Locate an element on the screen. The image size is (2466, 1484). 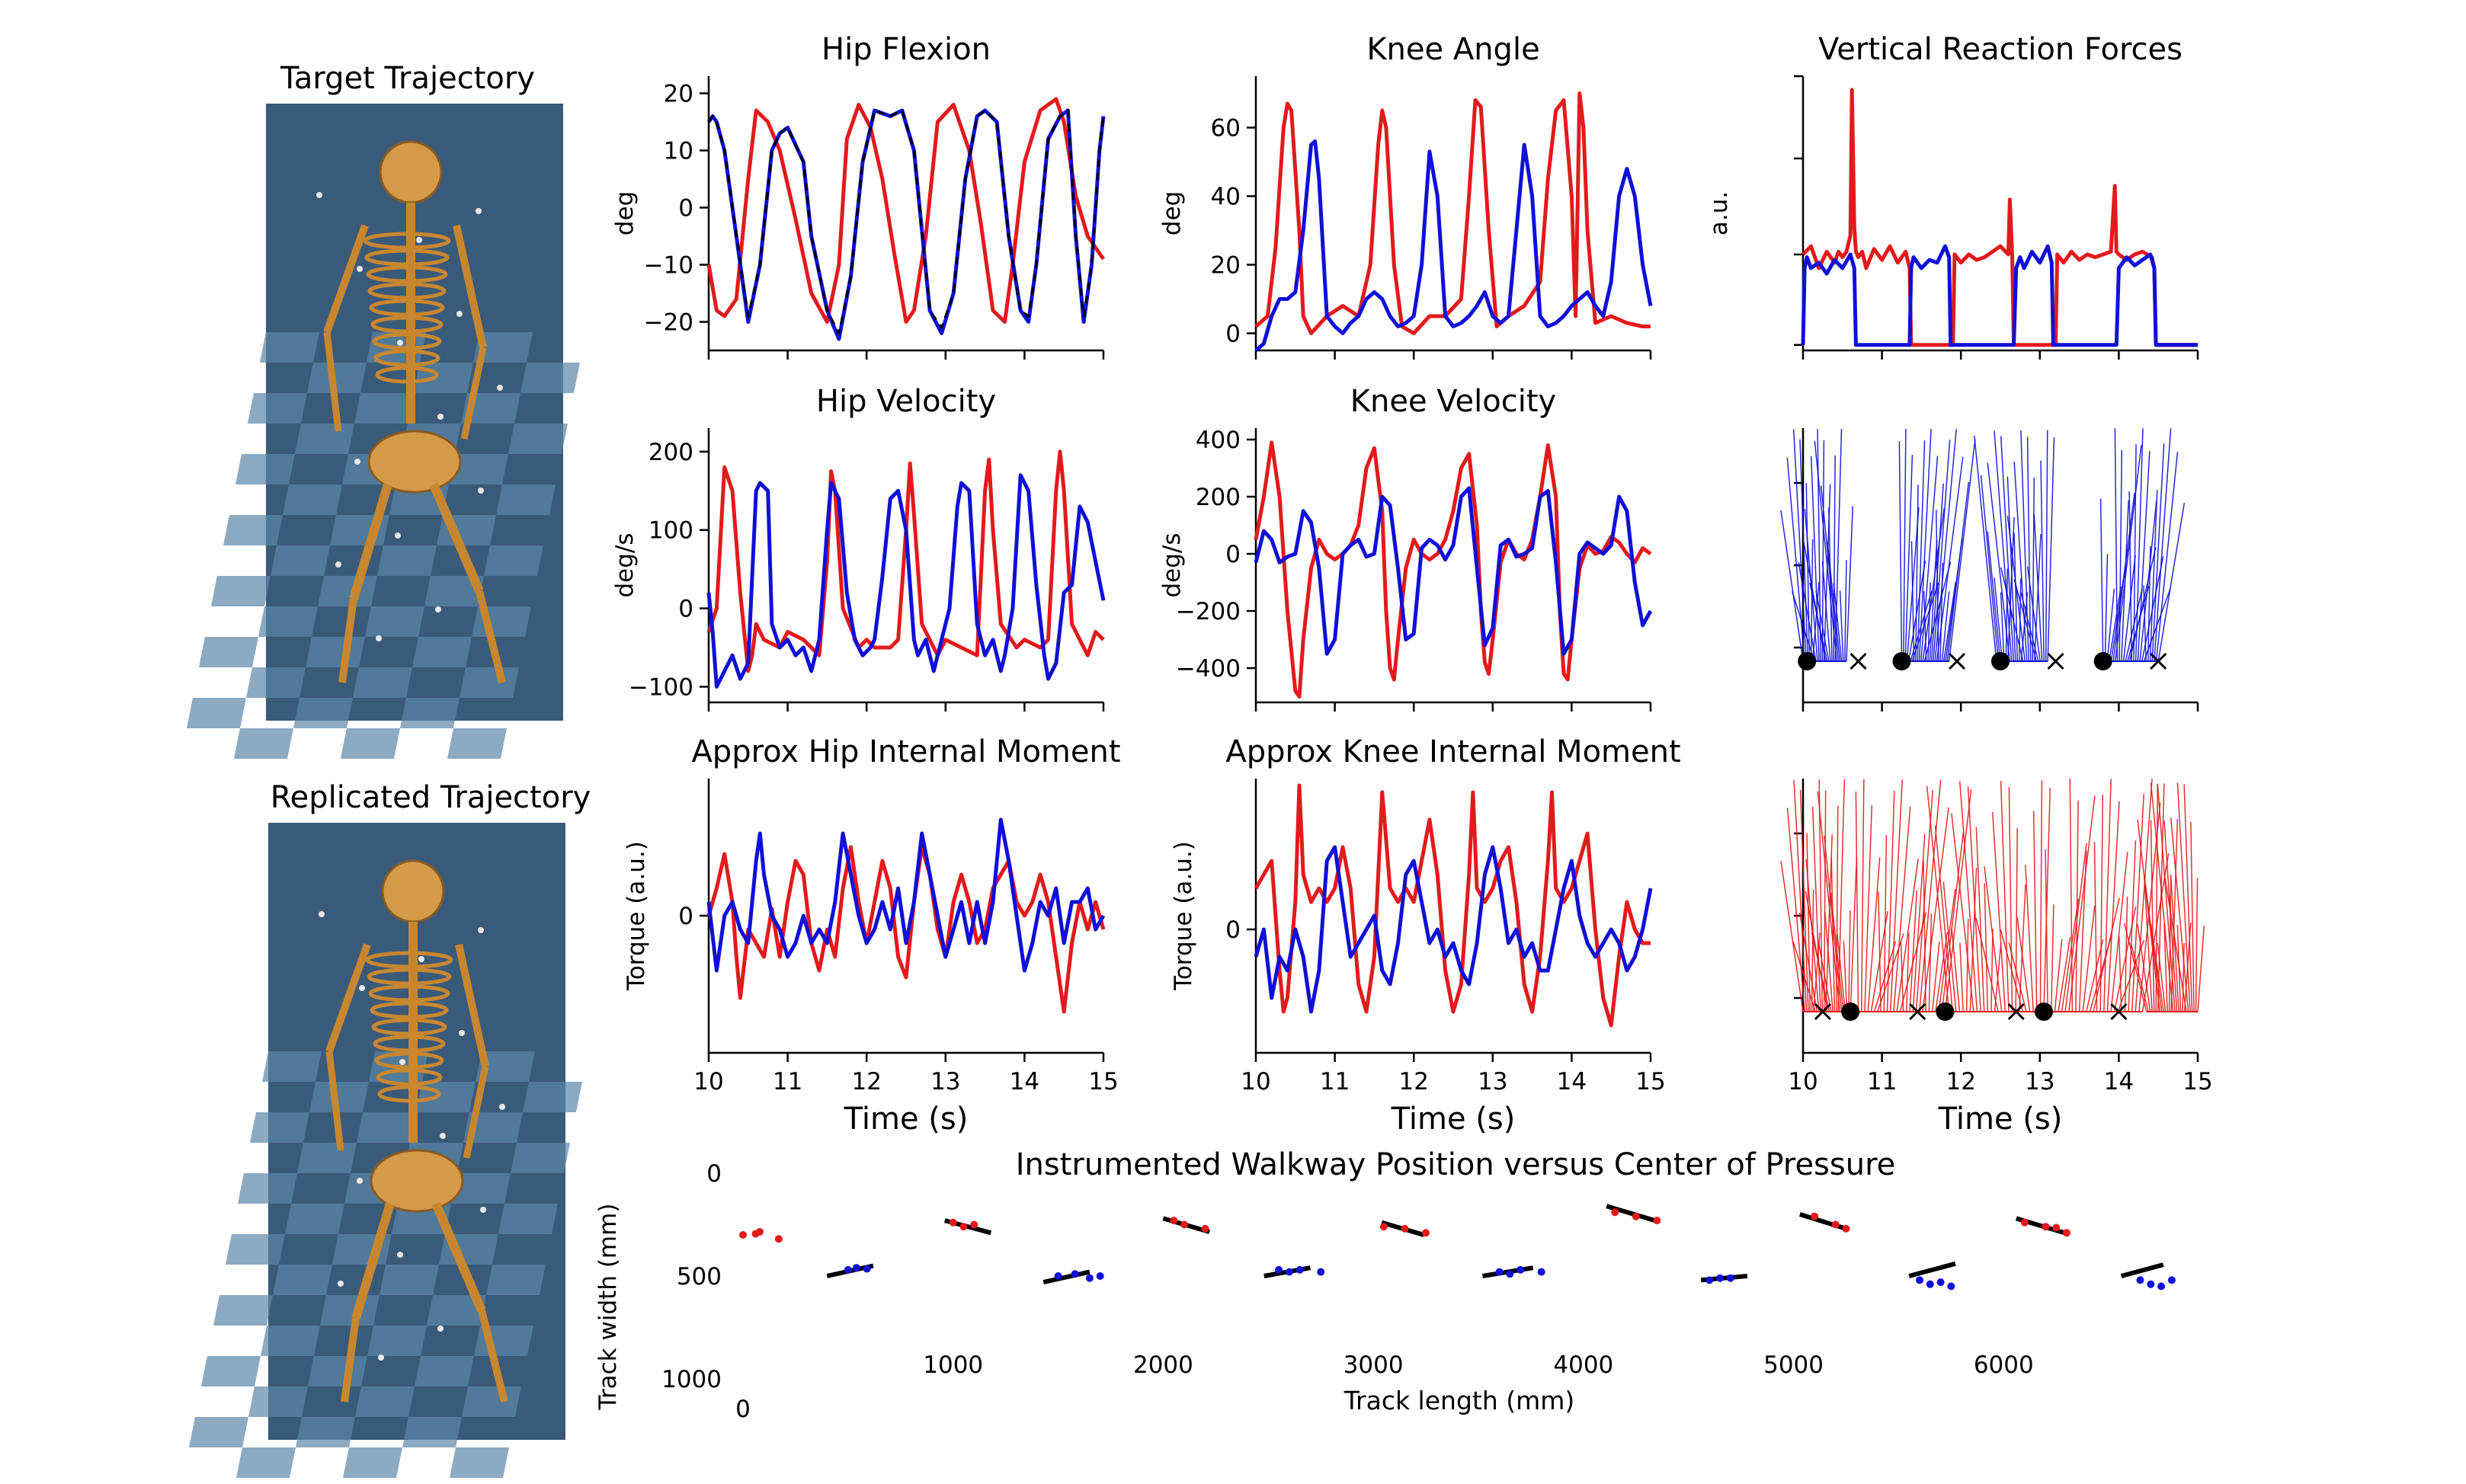
tibia is located at coordinates (348, 640).